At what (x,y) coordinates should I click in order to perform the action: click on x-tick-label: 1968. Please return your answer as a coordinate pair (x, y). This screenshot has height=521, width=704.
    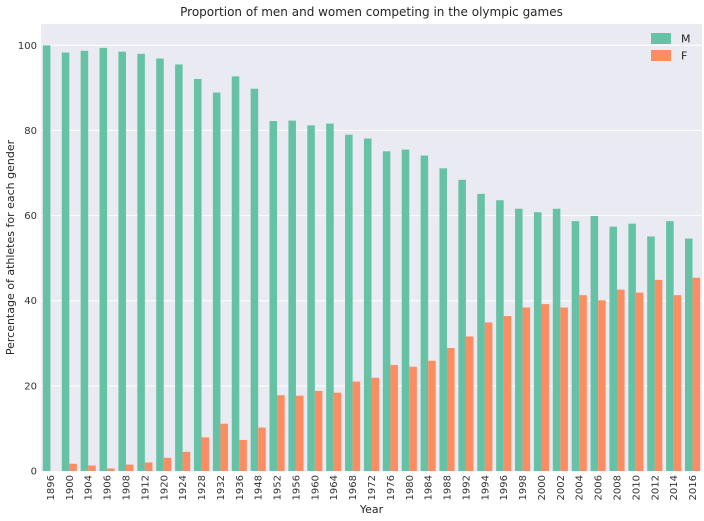
    Looking at the image, I should click on (353, 487).